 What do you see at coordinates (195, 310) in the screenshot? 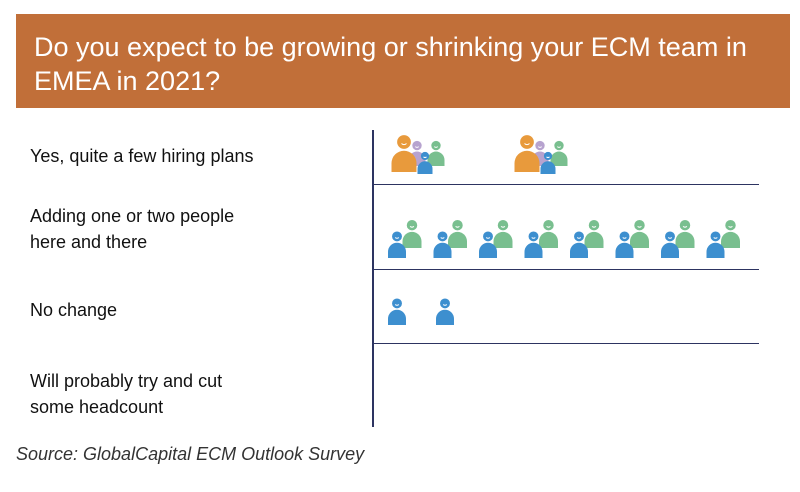
I see `row-label-no-change: No change` at bounding box center [195, 310].